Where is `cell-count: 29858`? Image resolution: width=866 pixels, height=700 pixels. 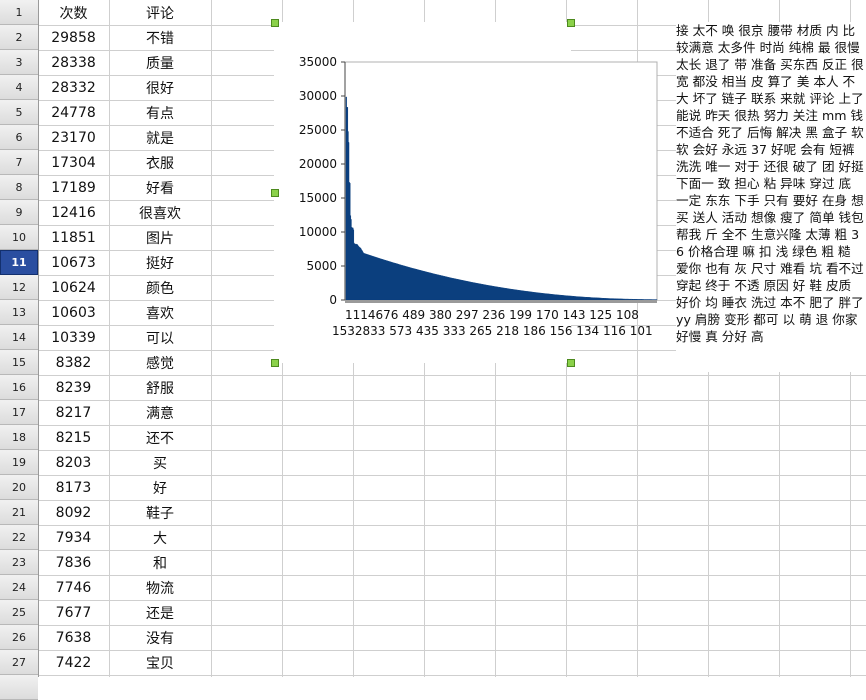
cell-count: 29858 is located at coordinates (73, 37).